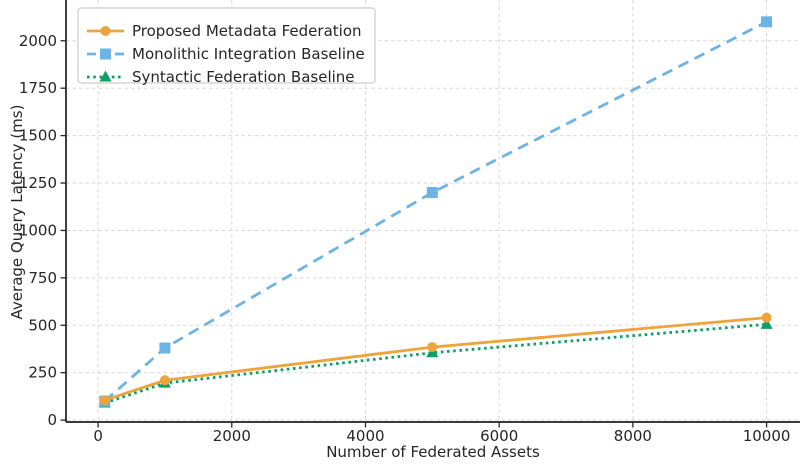 This screenshot has width=800, height=466. Describe the element at coordinates (248, 54) in the screenshot. I see `legend-label: Monolithic Integration Baseline` at that location.